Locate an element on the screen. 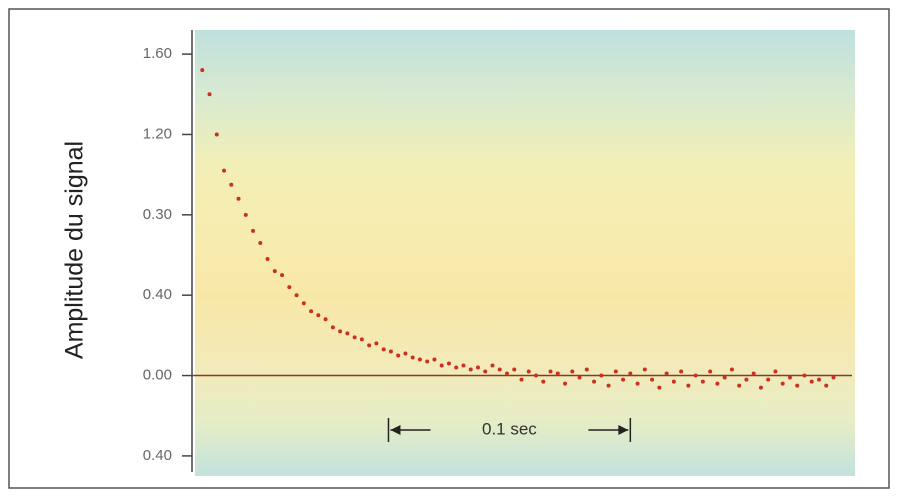 This screenshot has height=502, width=898. y-axis-title: Amplitude du signal is located at coordinates (75, 250).